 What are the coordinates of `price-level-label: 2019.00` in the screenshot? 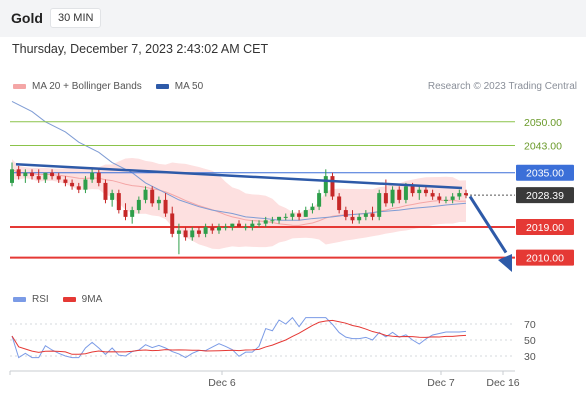 It's located at (545, 228).